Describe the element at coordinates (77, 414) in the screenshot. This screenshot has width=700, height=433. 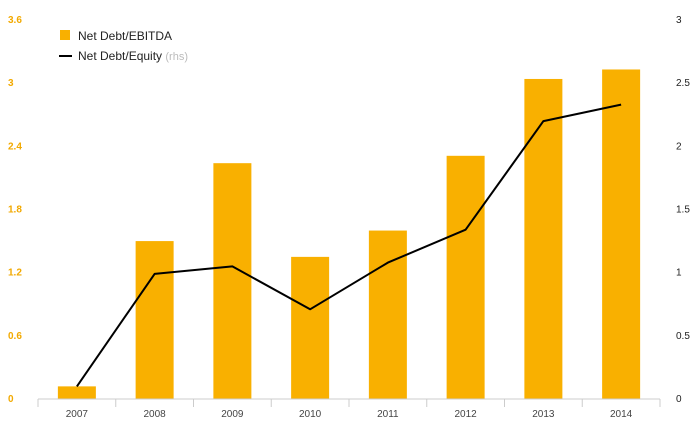
I see `x-tick-label: 2007` at that location.